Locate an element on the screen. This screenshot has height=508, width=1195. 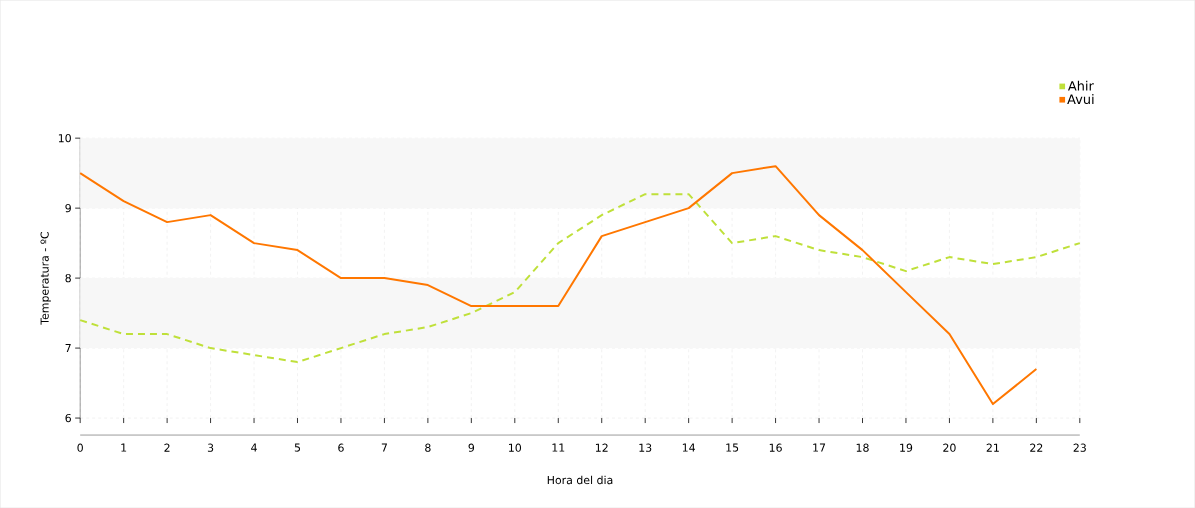
y-tick-label: 10 is located at coordinates (64, 138).